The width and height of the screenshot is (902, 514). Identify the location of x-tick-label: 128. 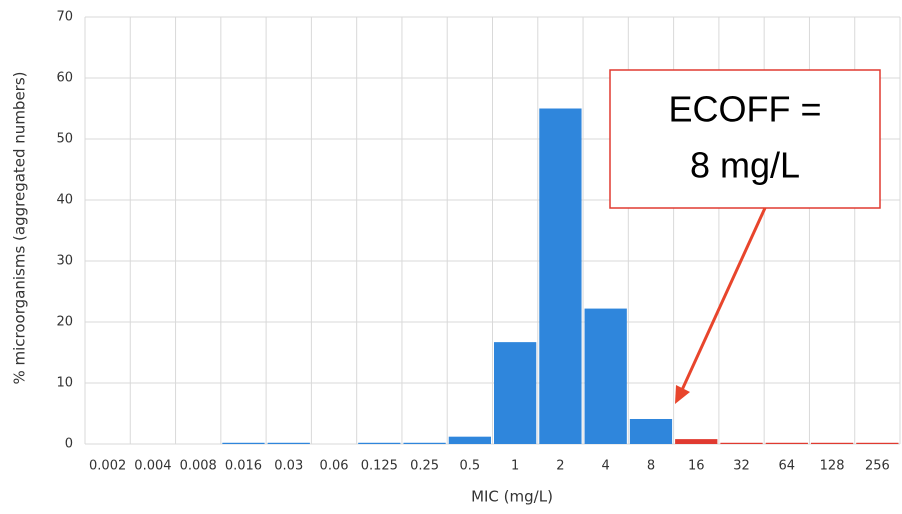
(832, 466).